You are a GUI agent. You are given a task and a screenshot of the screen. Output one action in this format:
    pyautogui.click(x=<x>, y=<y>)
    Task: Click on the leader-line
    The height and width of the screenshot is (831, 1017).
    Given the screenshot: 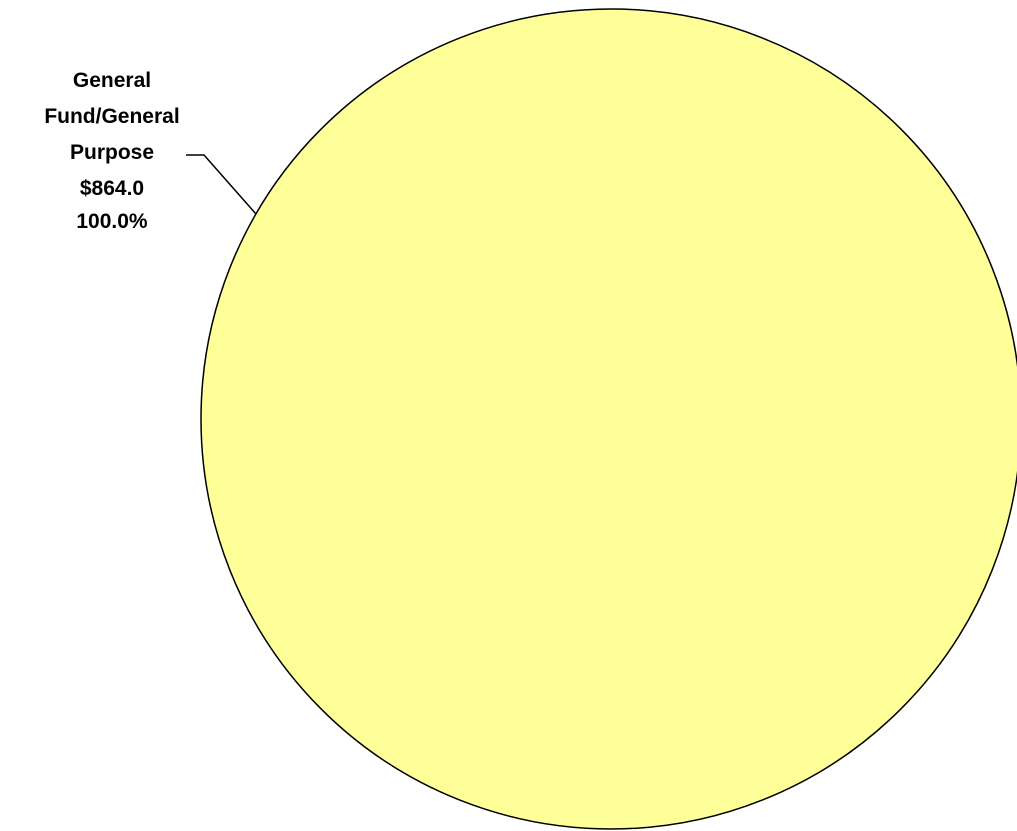 What is the action you would take?
    pyautogui.click(x=221, y=184)
    